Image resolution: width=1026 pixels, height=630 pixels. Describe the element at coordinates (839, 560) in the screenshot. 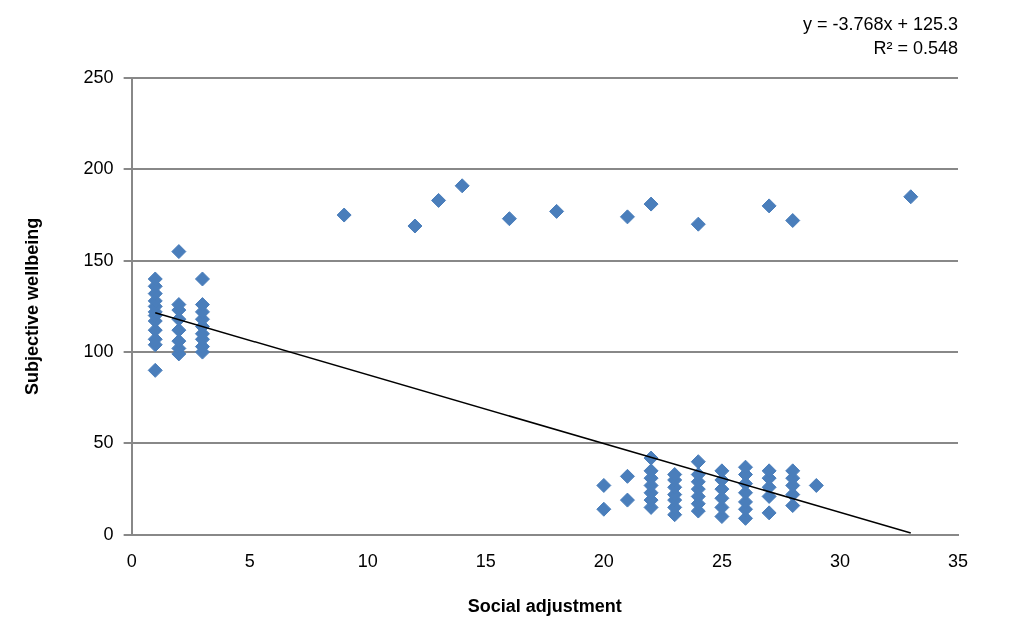

I see `x-tick-label: 30` at that location.